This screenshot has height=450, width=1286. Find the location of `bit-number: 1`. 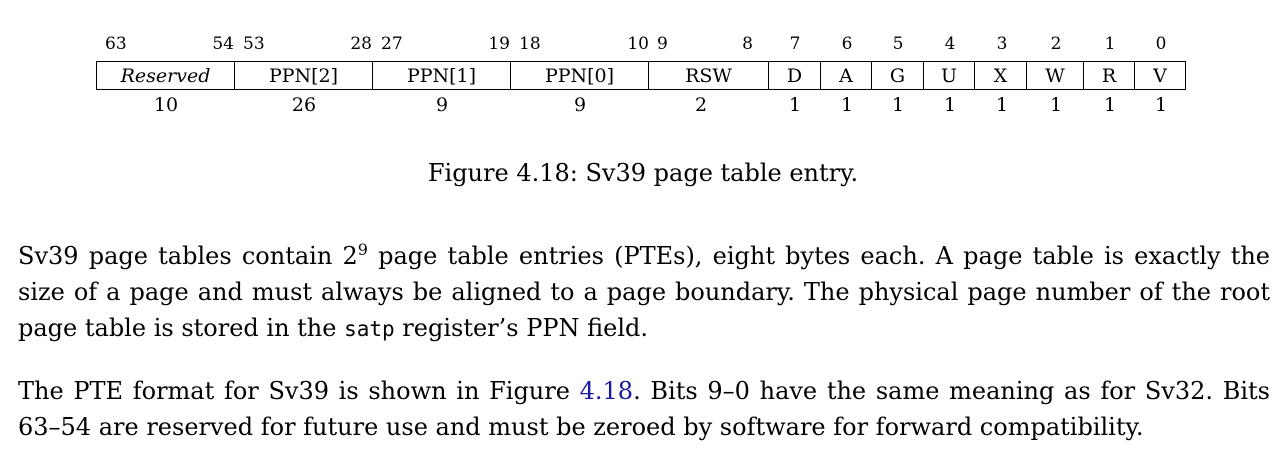

bit-number: 1 is located at coordinates (1110, 44).